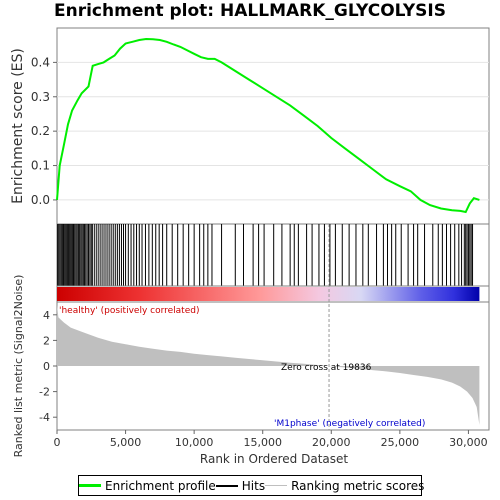 Image resolution: width=500 pixels, height=500 pixels. What do you see at coordinates (40, 97) in the screenshot?
I see `es-tick-label: 0.3` at bounding box center [40, 97].